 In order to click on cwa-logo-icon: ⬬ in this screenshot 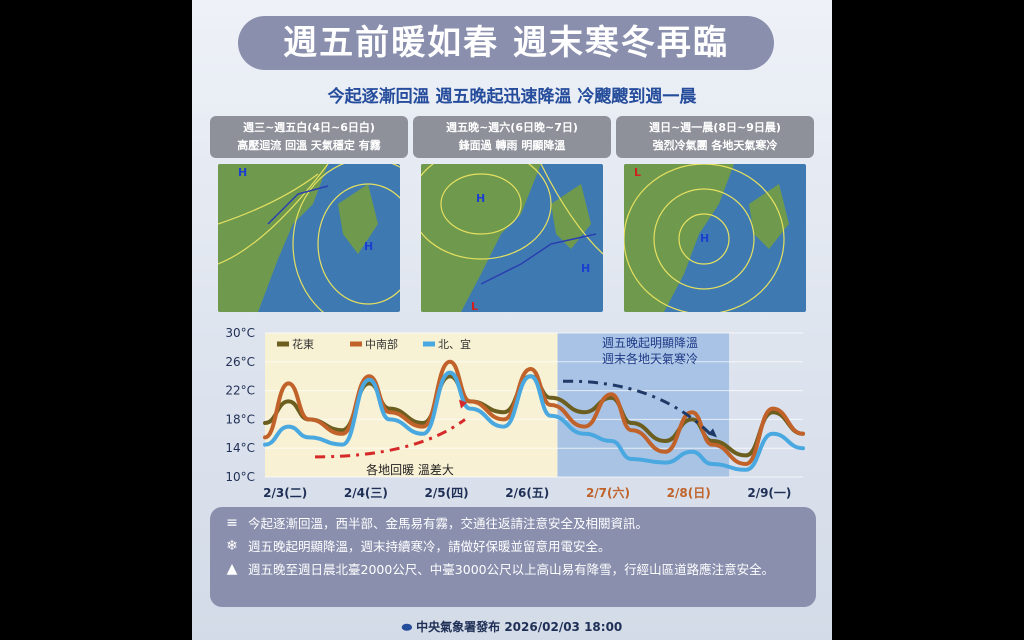, I will do `click(409, 627)`.